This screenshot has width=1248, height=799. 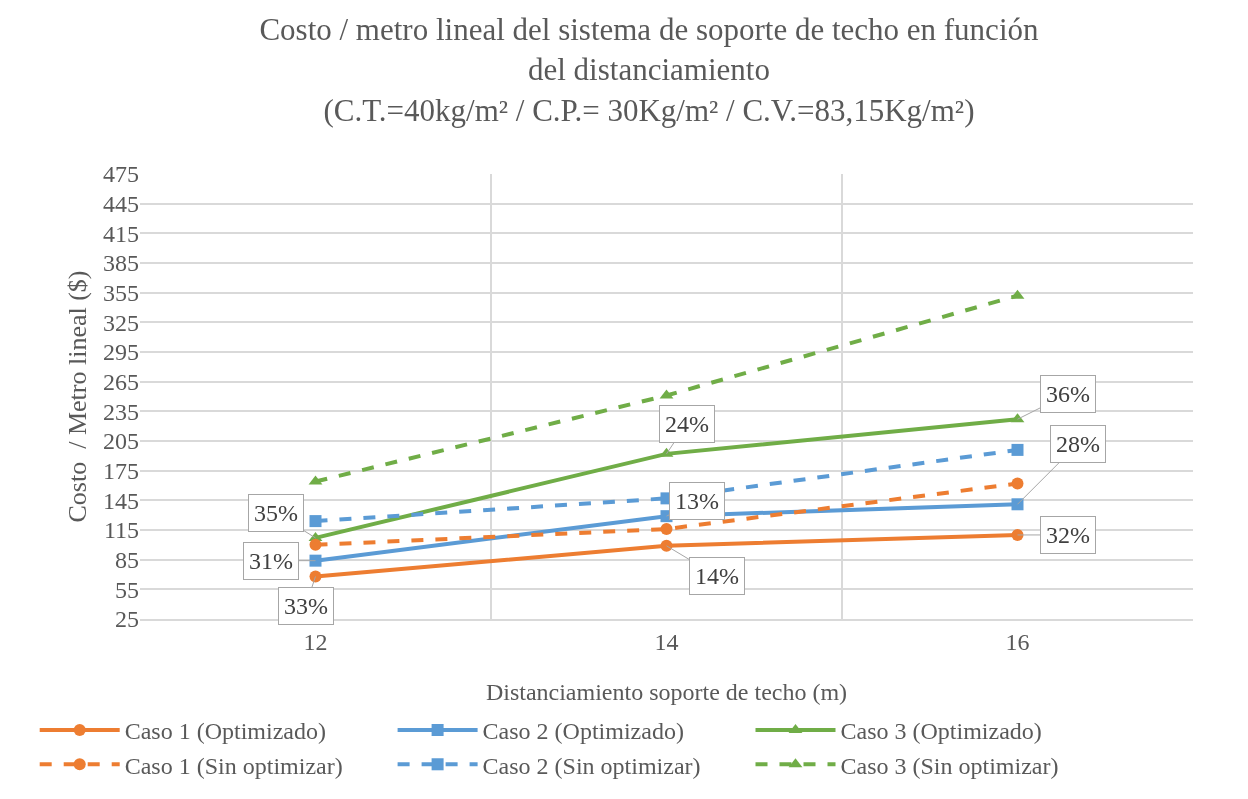 I want to click on legend-label: Caso 3 (Optimizado), so click(x=941, y=731).